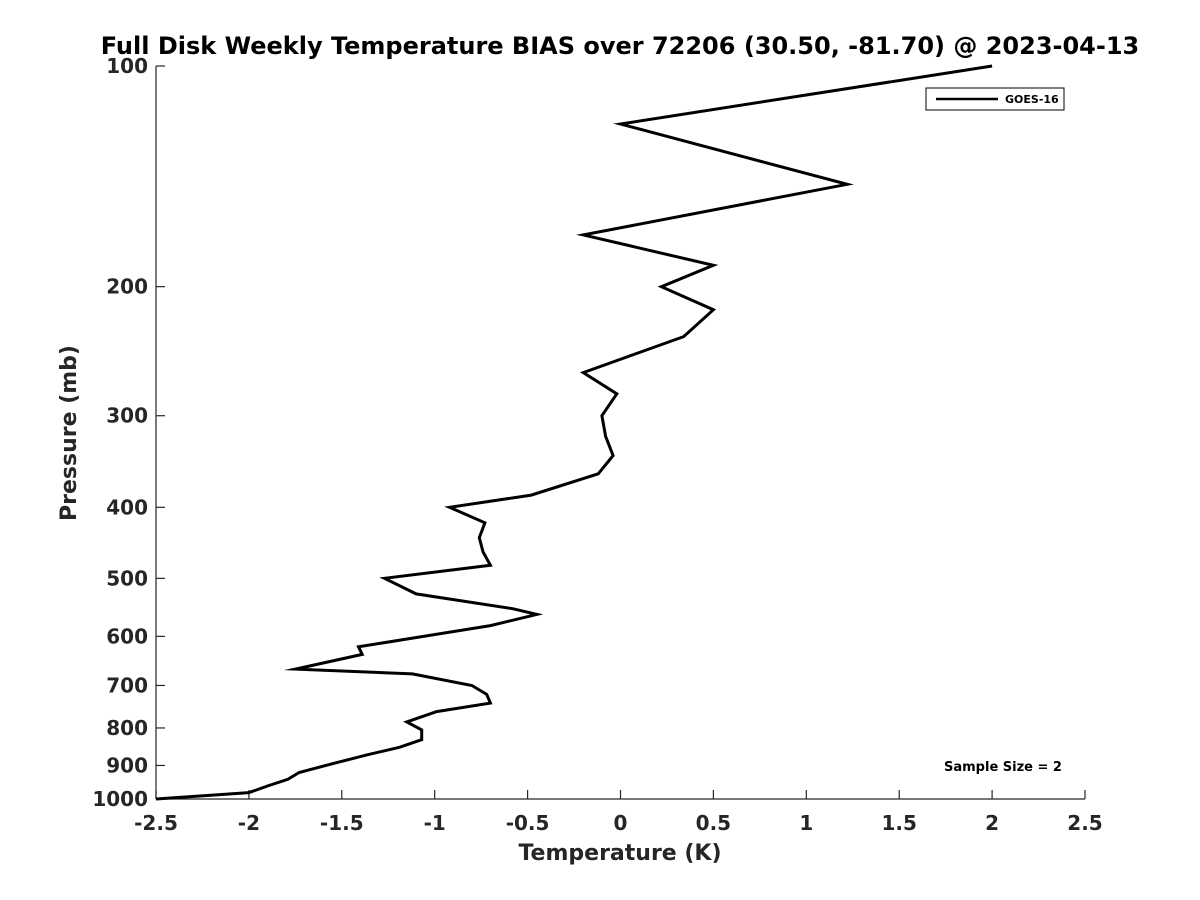  Describe the element at coordinates (898, 823) in the screenshot. I see `x-tick-label: 1.5` at that location.